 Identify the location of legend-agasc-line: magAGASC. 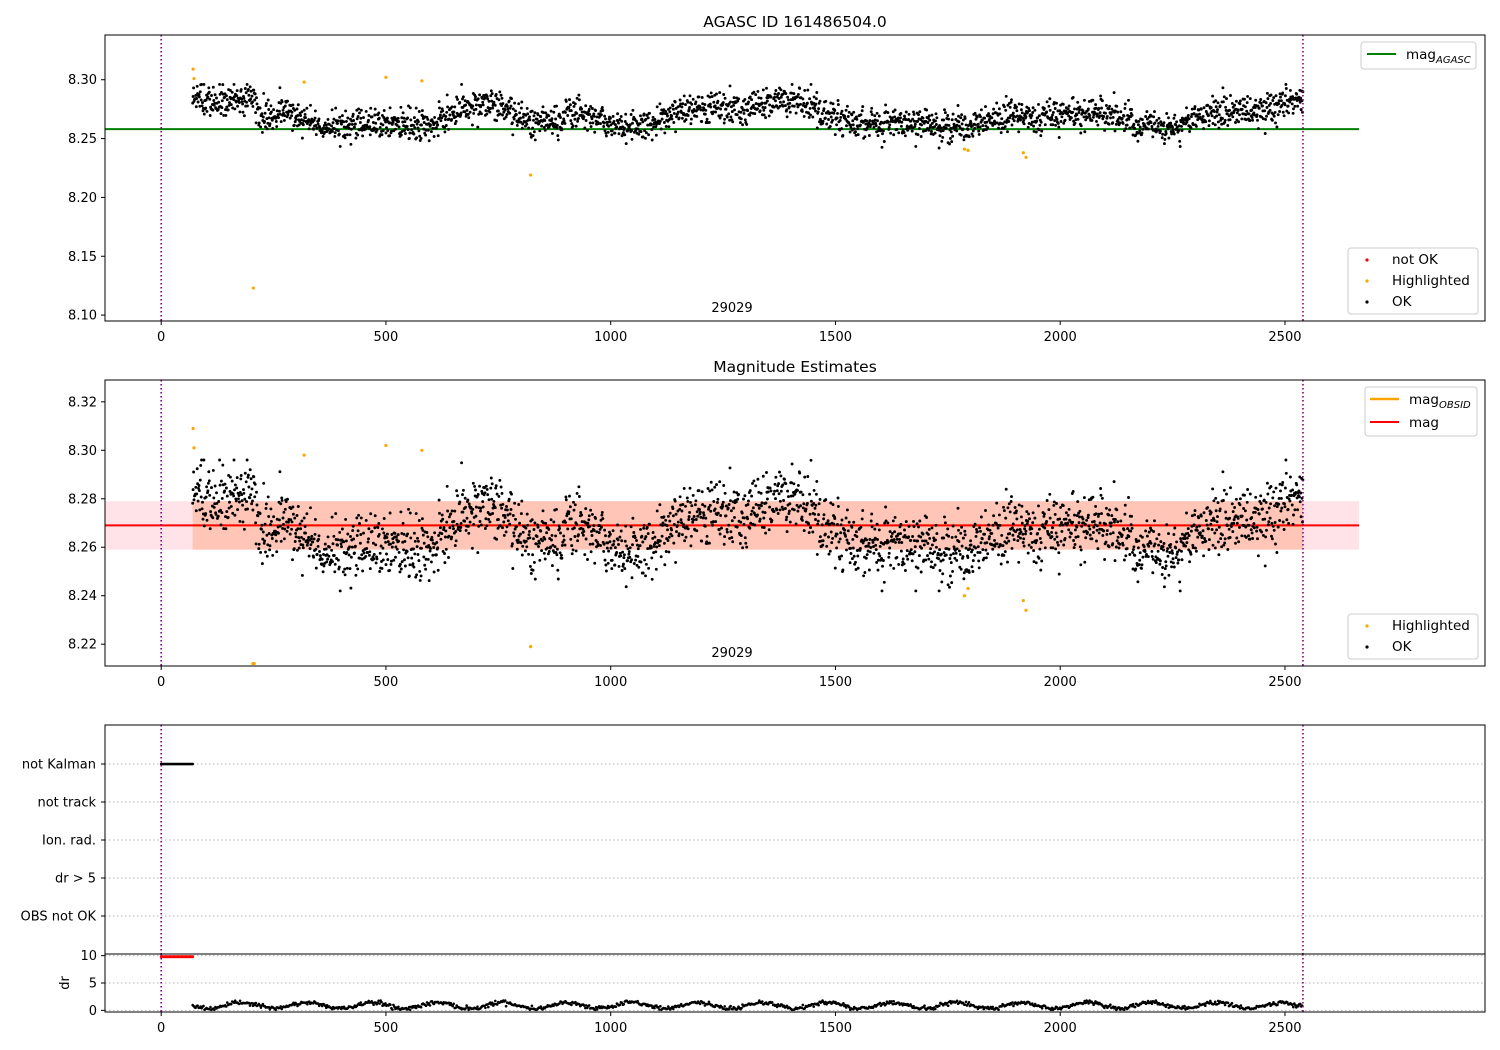
(1418, 55).